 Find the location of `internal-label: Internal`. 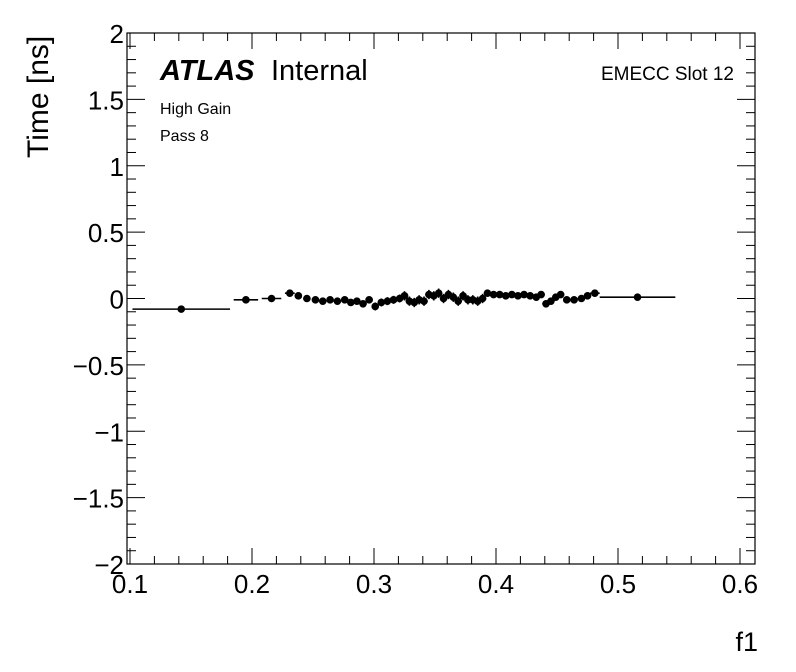

internal-label: Internal is located at coordinates (319, 71).